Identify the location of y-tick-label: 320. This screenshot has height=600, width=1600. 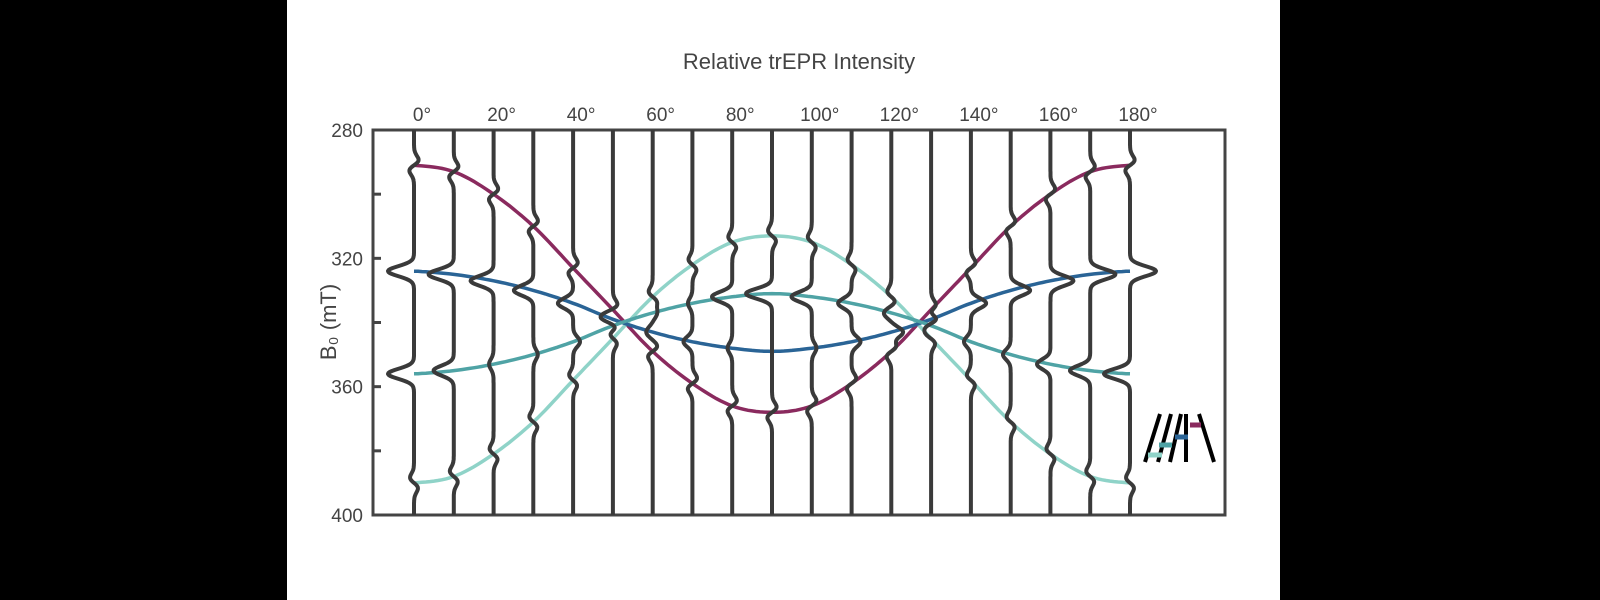
(347, 259).